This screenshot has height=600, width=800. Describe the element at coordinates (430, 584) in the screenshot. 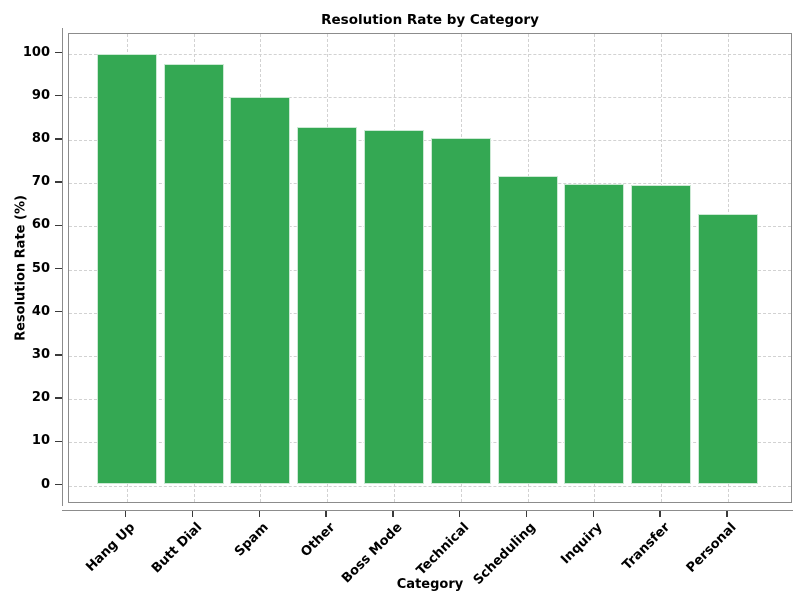

I see `x-axis-label: Category` at that location.